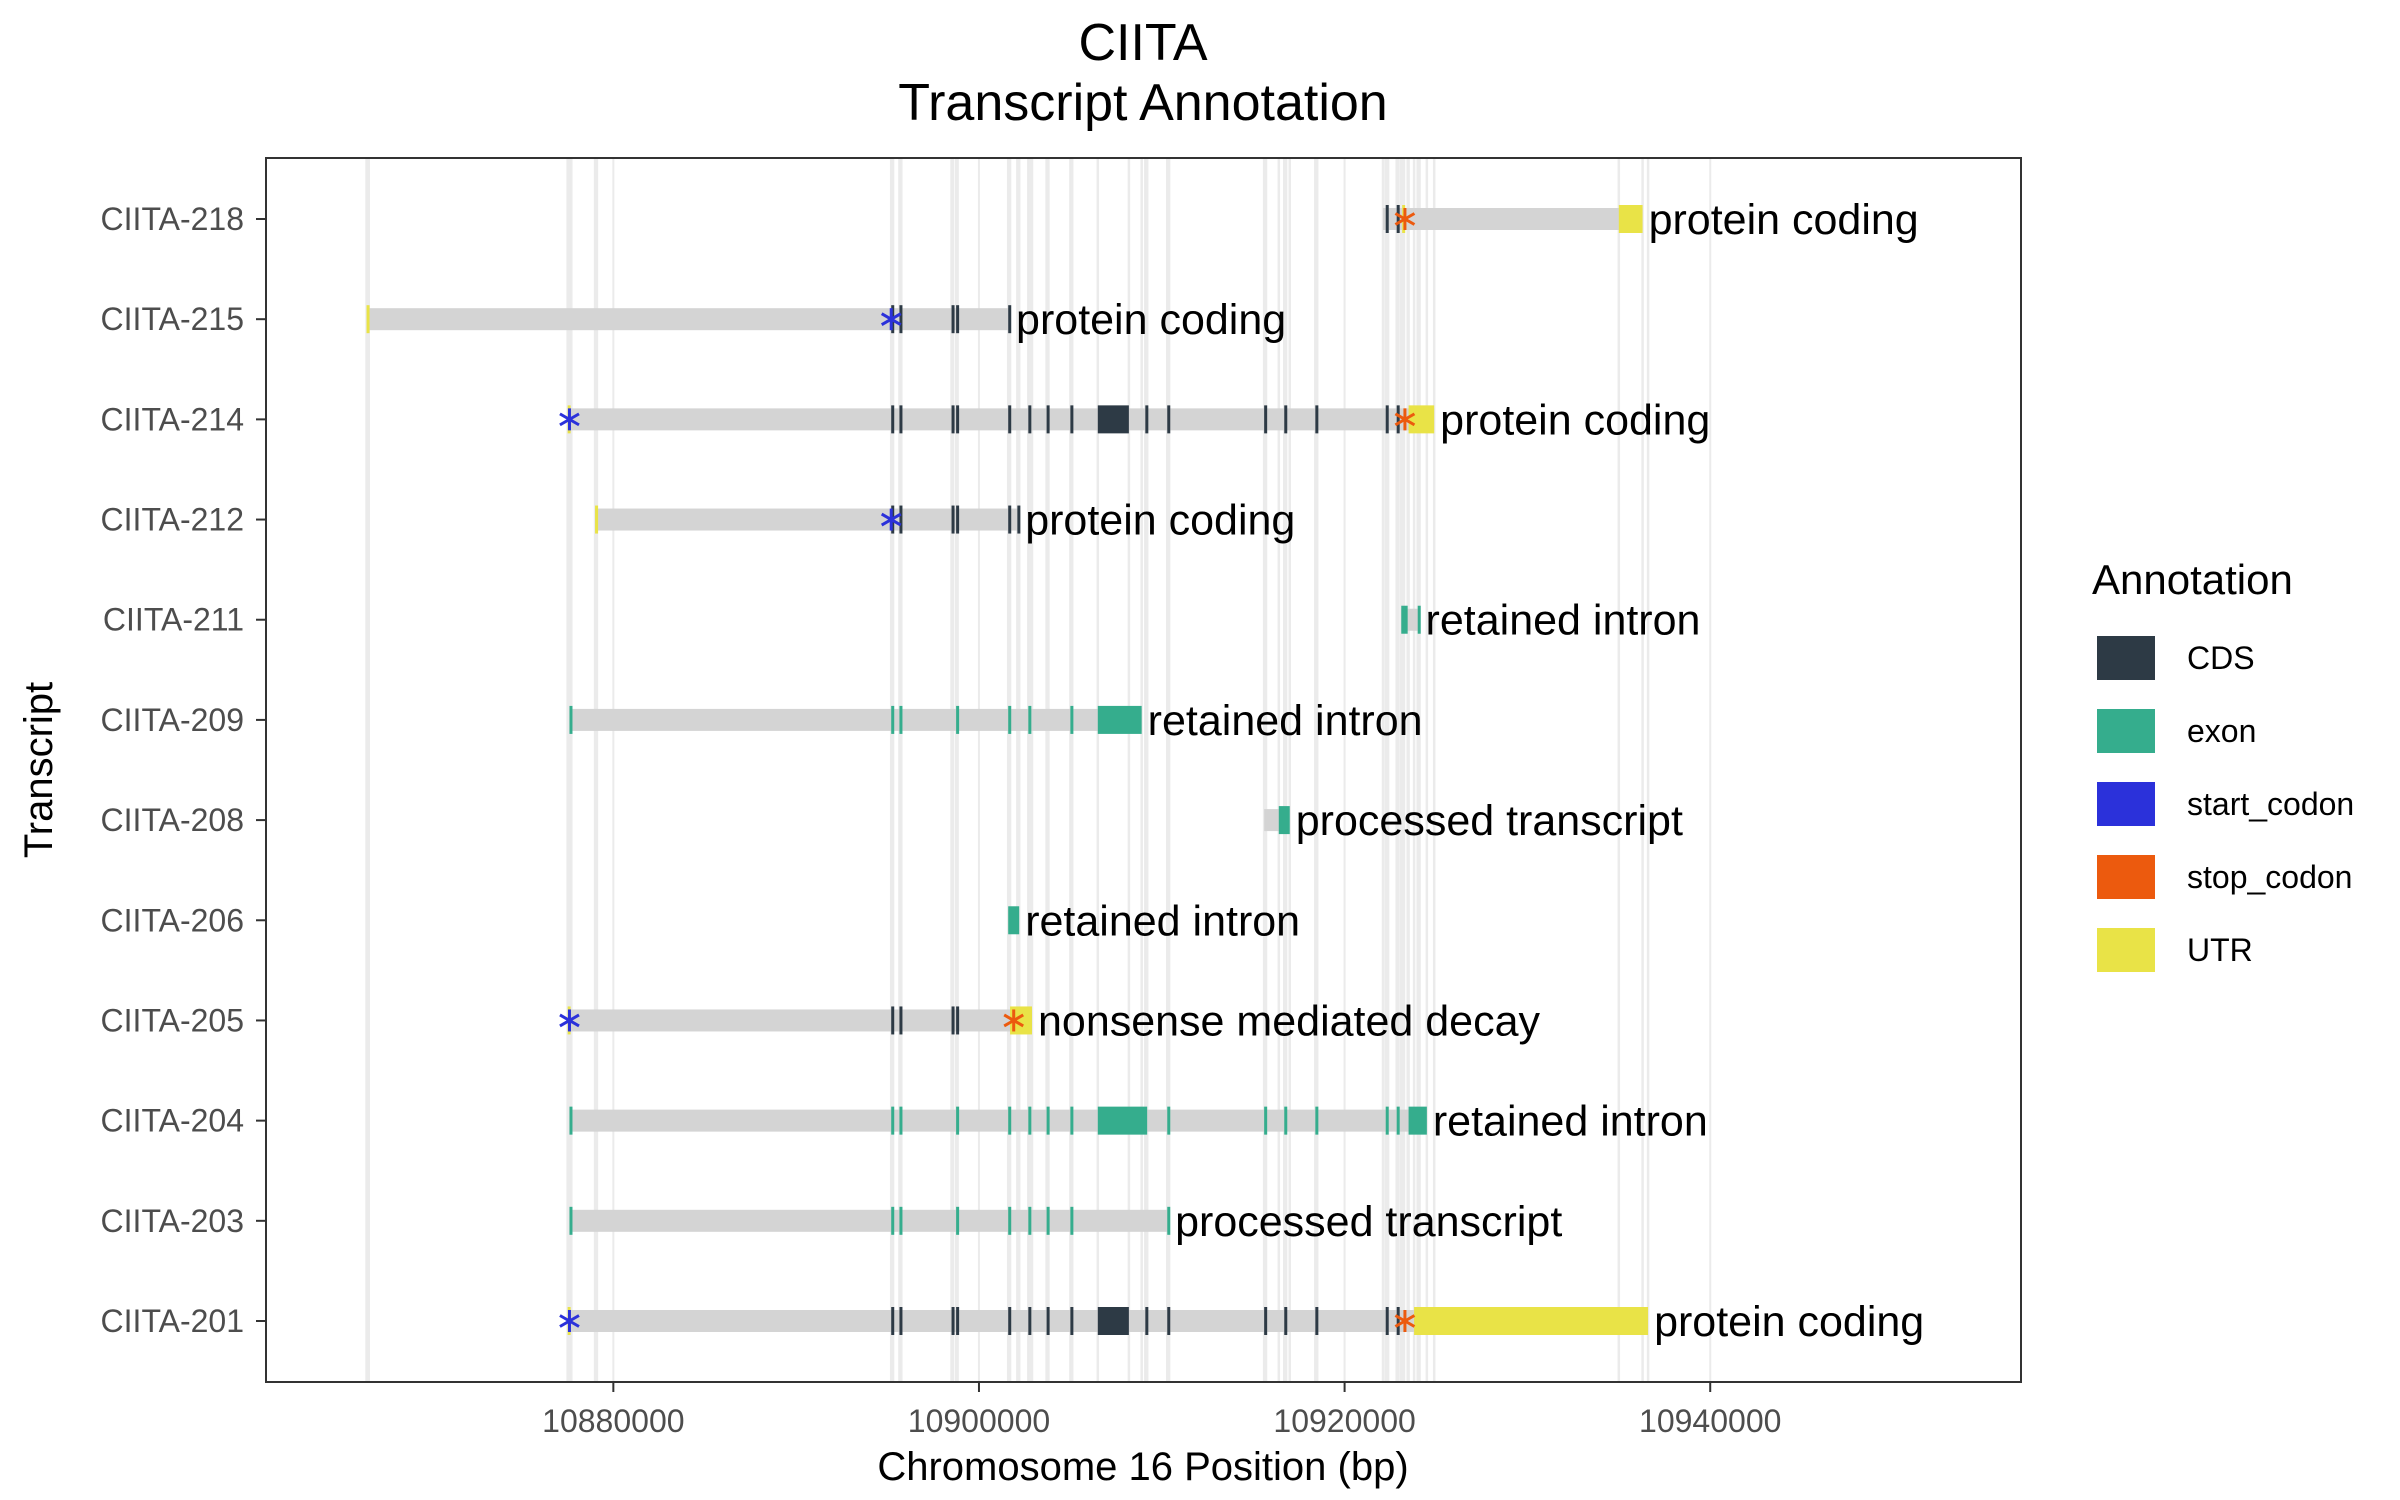 The height and width of the screenshot is (1500, 2400). What do you see at coordinates (172, 1020) in the screenshot?
I see `y-tick-label: CIITA-205` at bounding box center [172, 1020].